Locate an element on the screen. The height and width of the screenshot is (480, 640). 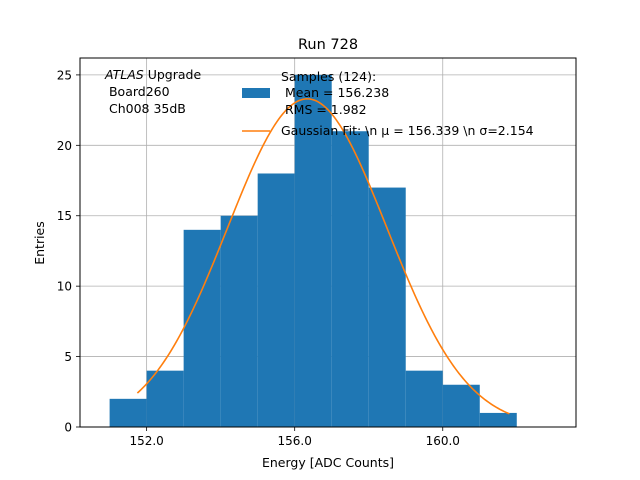
legend-samples-swatch is located at coordinates (256, 93).